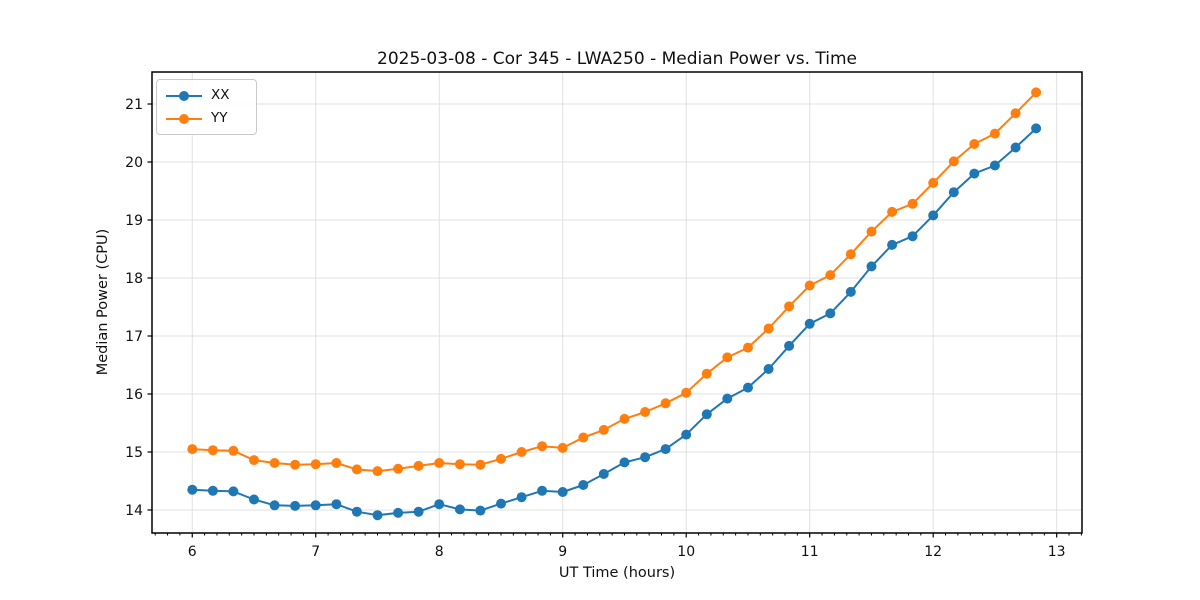 The height and width of the screenshot is (600, 1200). I want to click on legend: XX YY, so click(206, 107).